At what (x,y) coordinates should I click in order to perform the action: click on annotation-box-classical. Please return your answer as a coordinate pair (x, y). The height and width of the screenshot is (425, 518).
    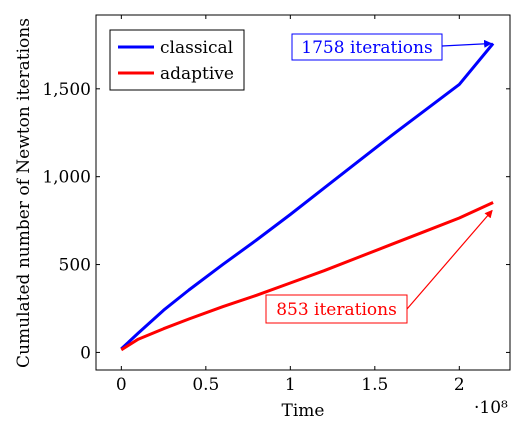
    Looking at the image, I should click on (367, 47).